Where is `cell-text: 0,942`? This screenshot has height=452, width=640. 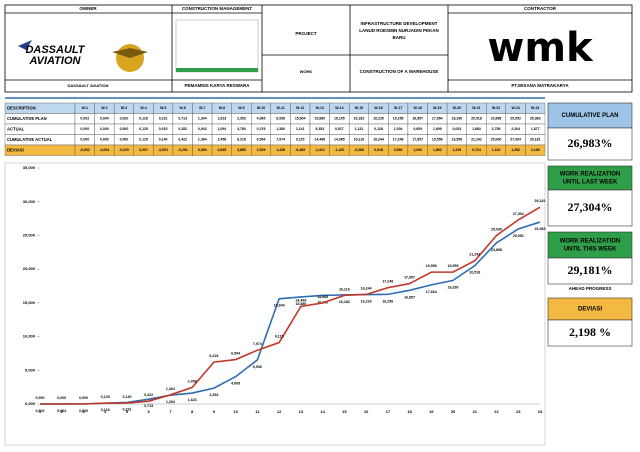
cell-text: 0,942 is located at coordinates (202, 129).